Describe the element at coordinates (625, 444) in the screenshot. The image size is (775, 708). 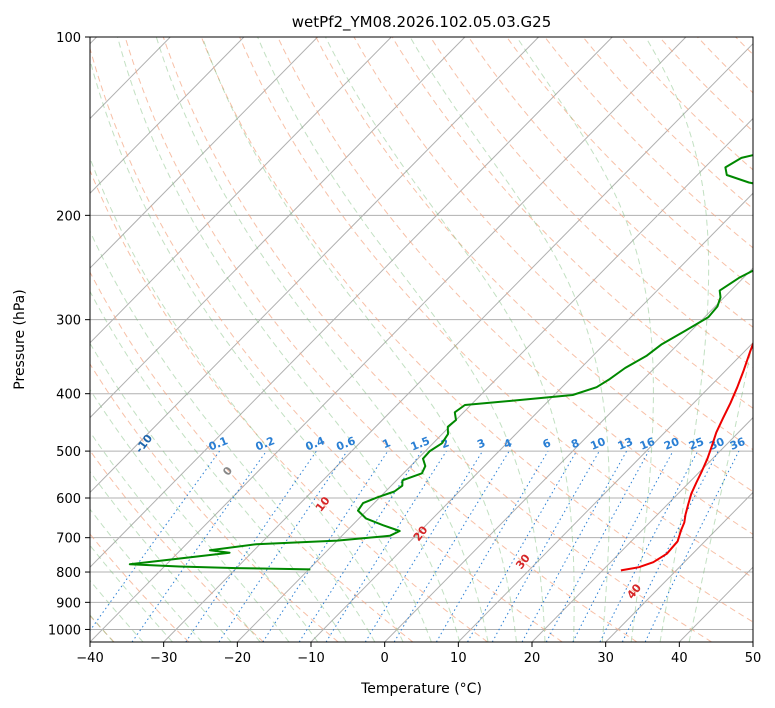
I see `mixing-ratio-label: 13` at that location.